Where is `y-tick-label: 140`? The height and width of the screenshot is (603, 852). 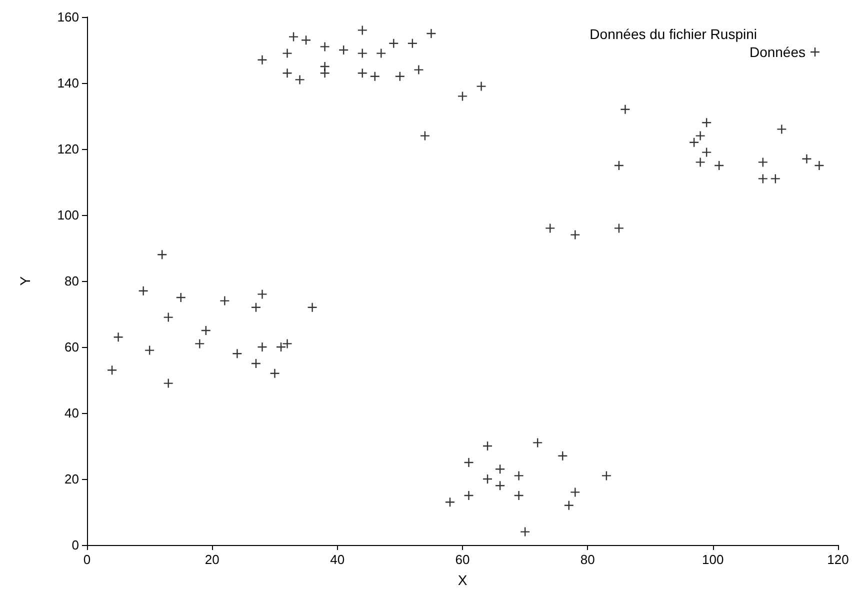
y-tick-label: 140 is located at coordinates (68, 83).